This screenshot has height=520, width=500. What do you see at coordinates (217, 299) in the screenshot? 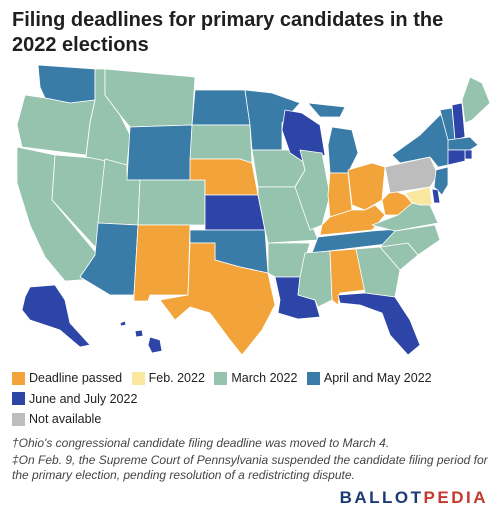
I see `state-tx` at bounding box center [217, 299].